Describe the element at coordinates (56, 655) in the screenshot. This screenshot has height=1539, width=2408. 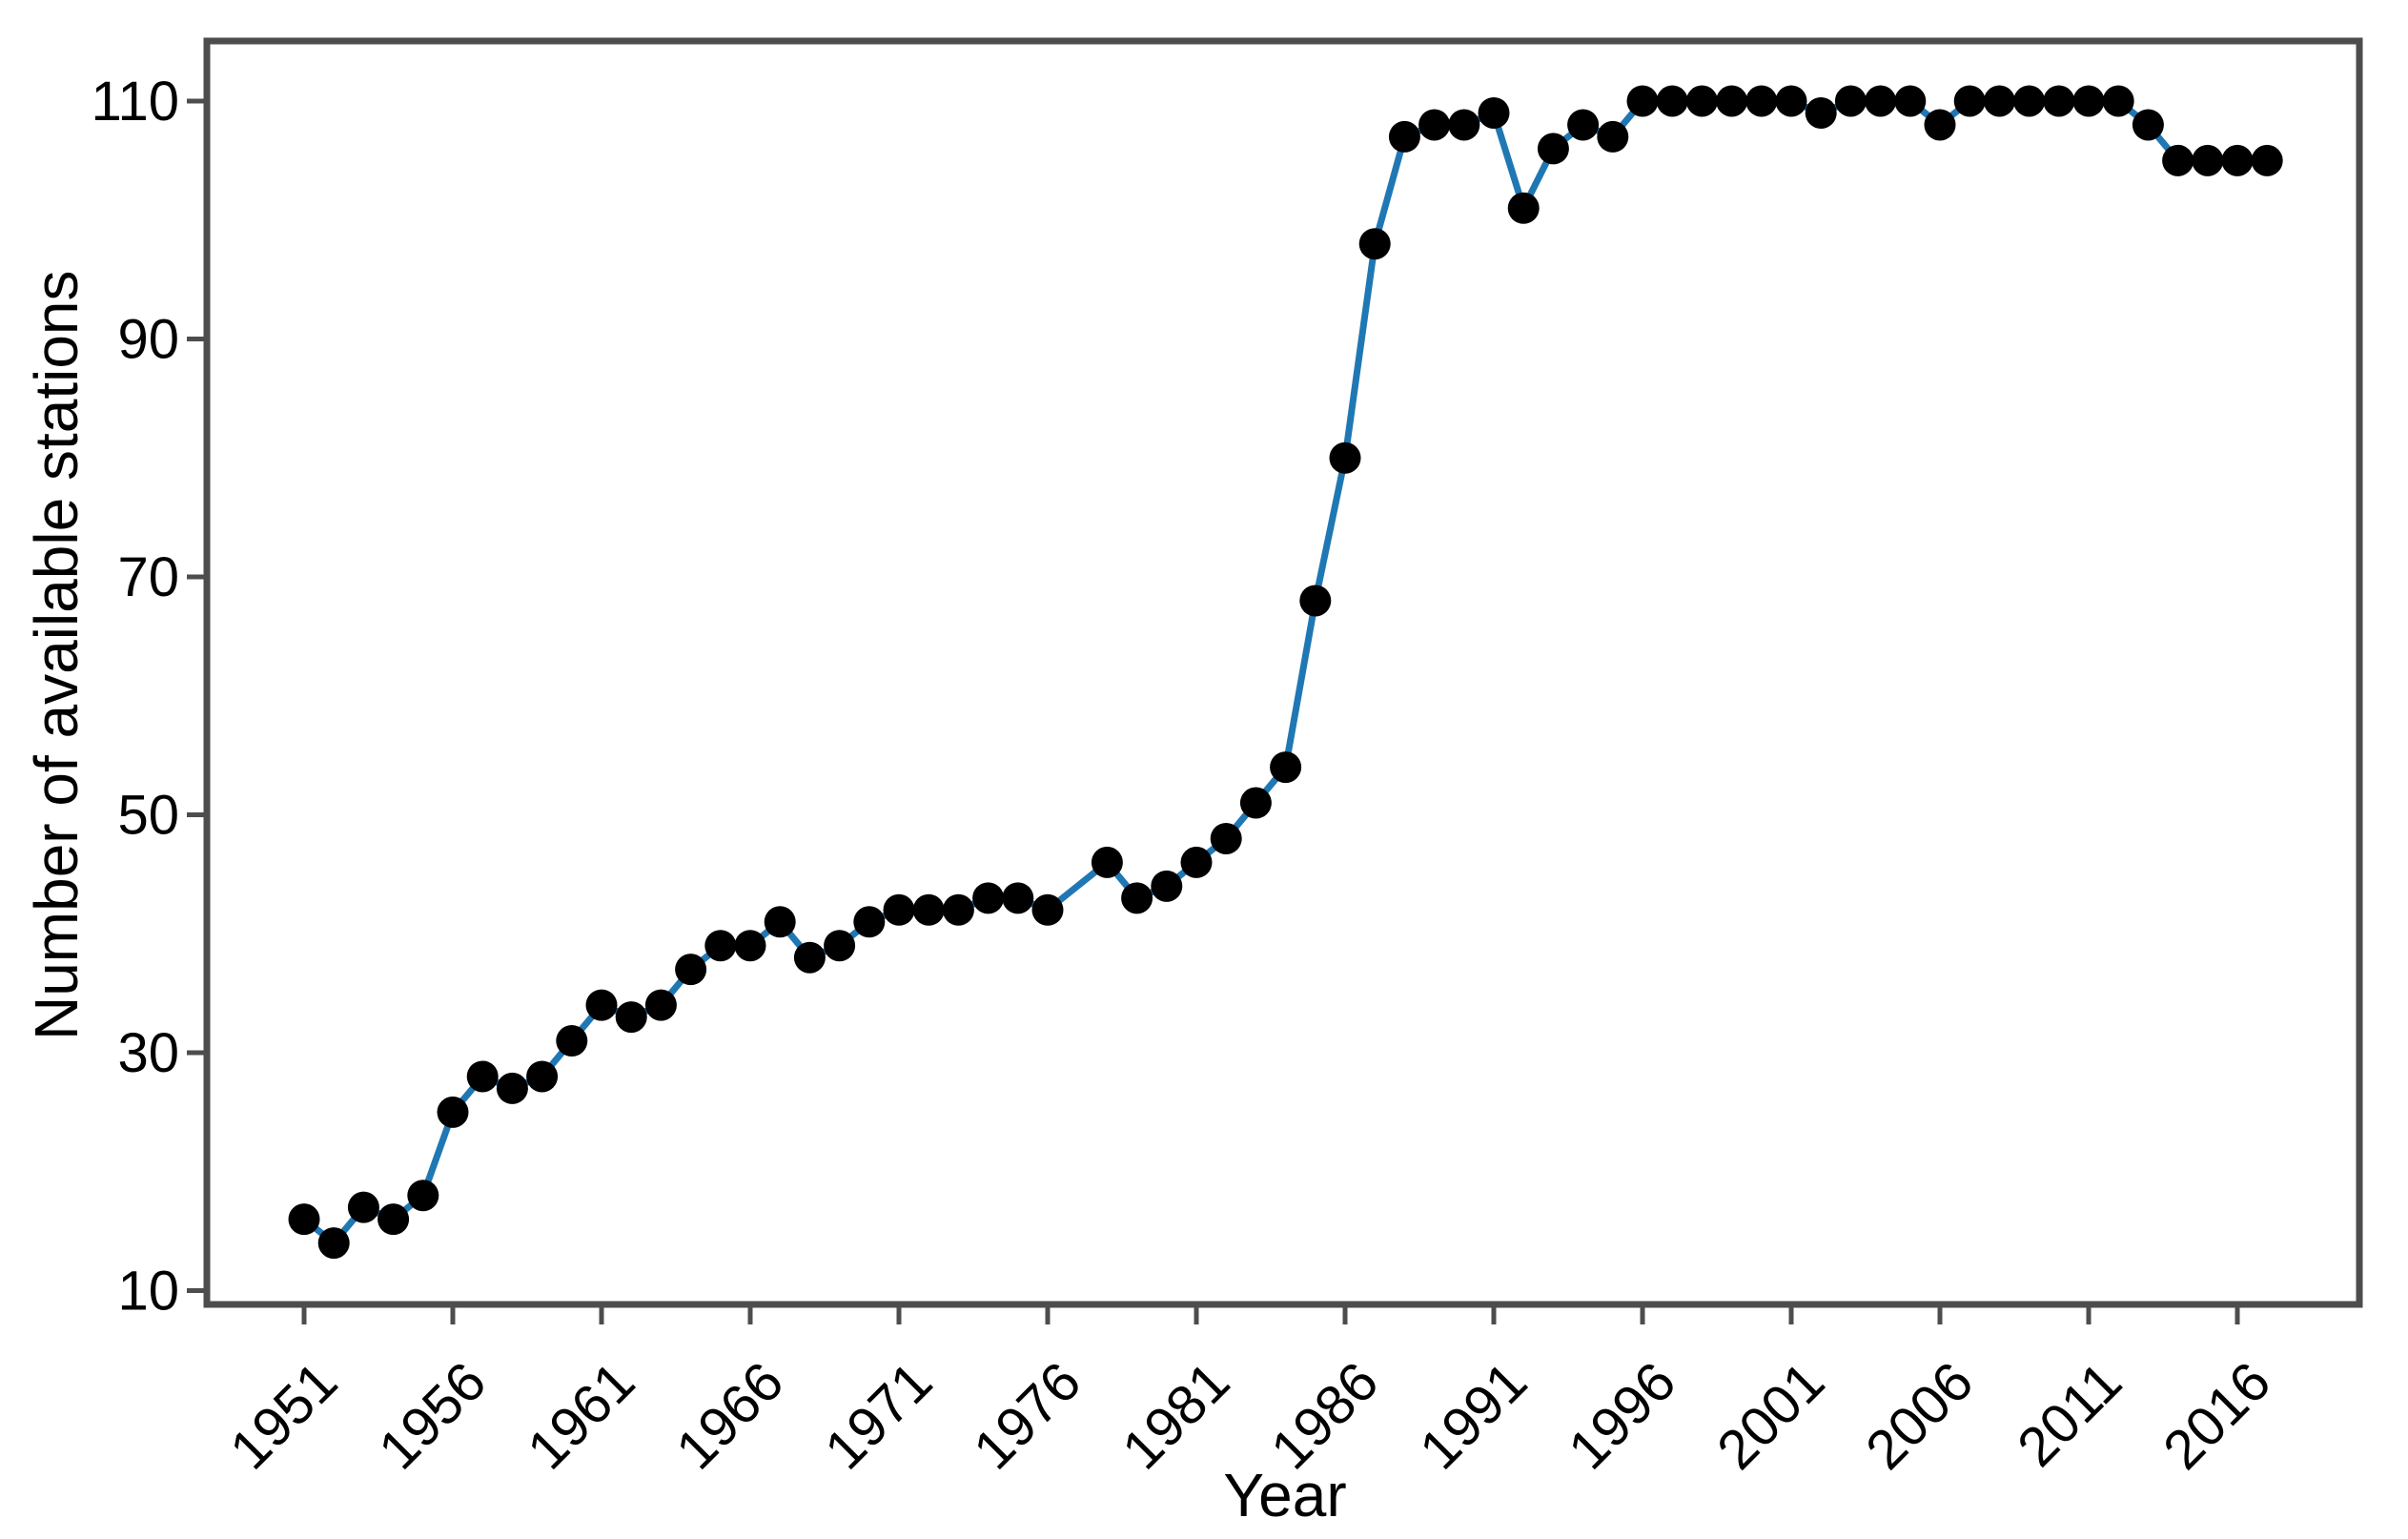
I see `y-axis-title: Number of available stations` at that location.